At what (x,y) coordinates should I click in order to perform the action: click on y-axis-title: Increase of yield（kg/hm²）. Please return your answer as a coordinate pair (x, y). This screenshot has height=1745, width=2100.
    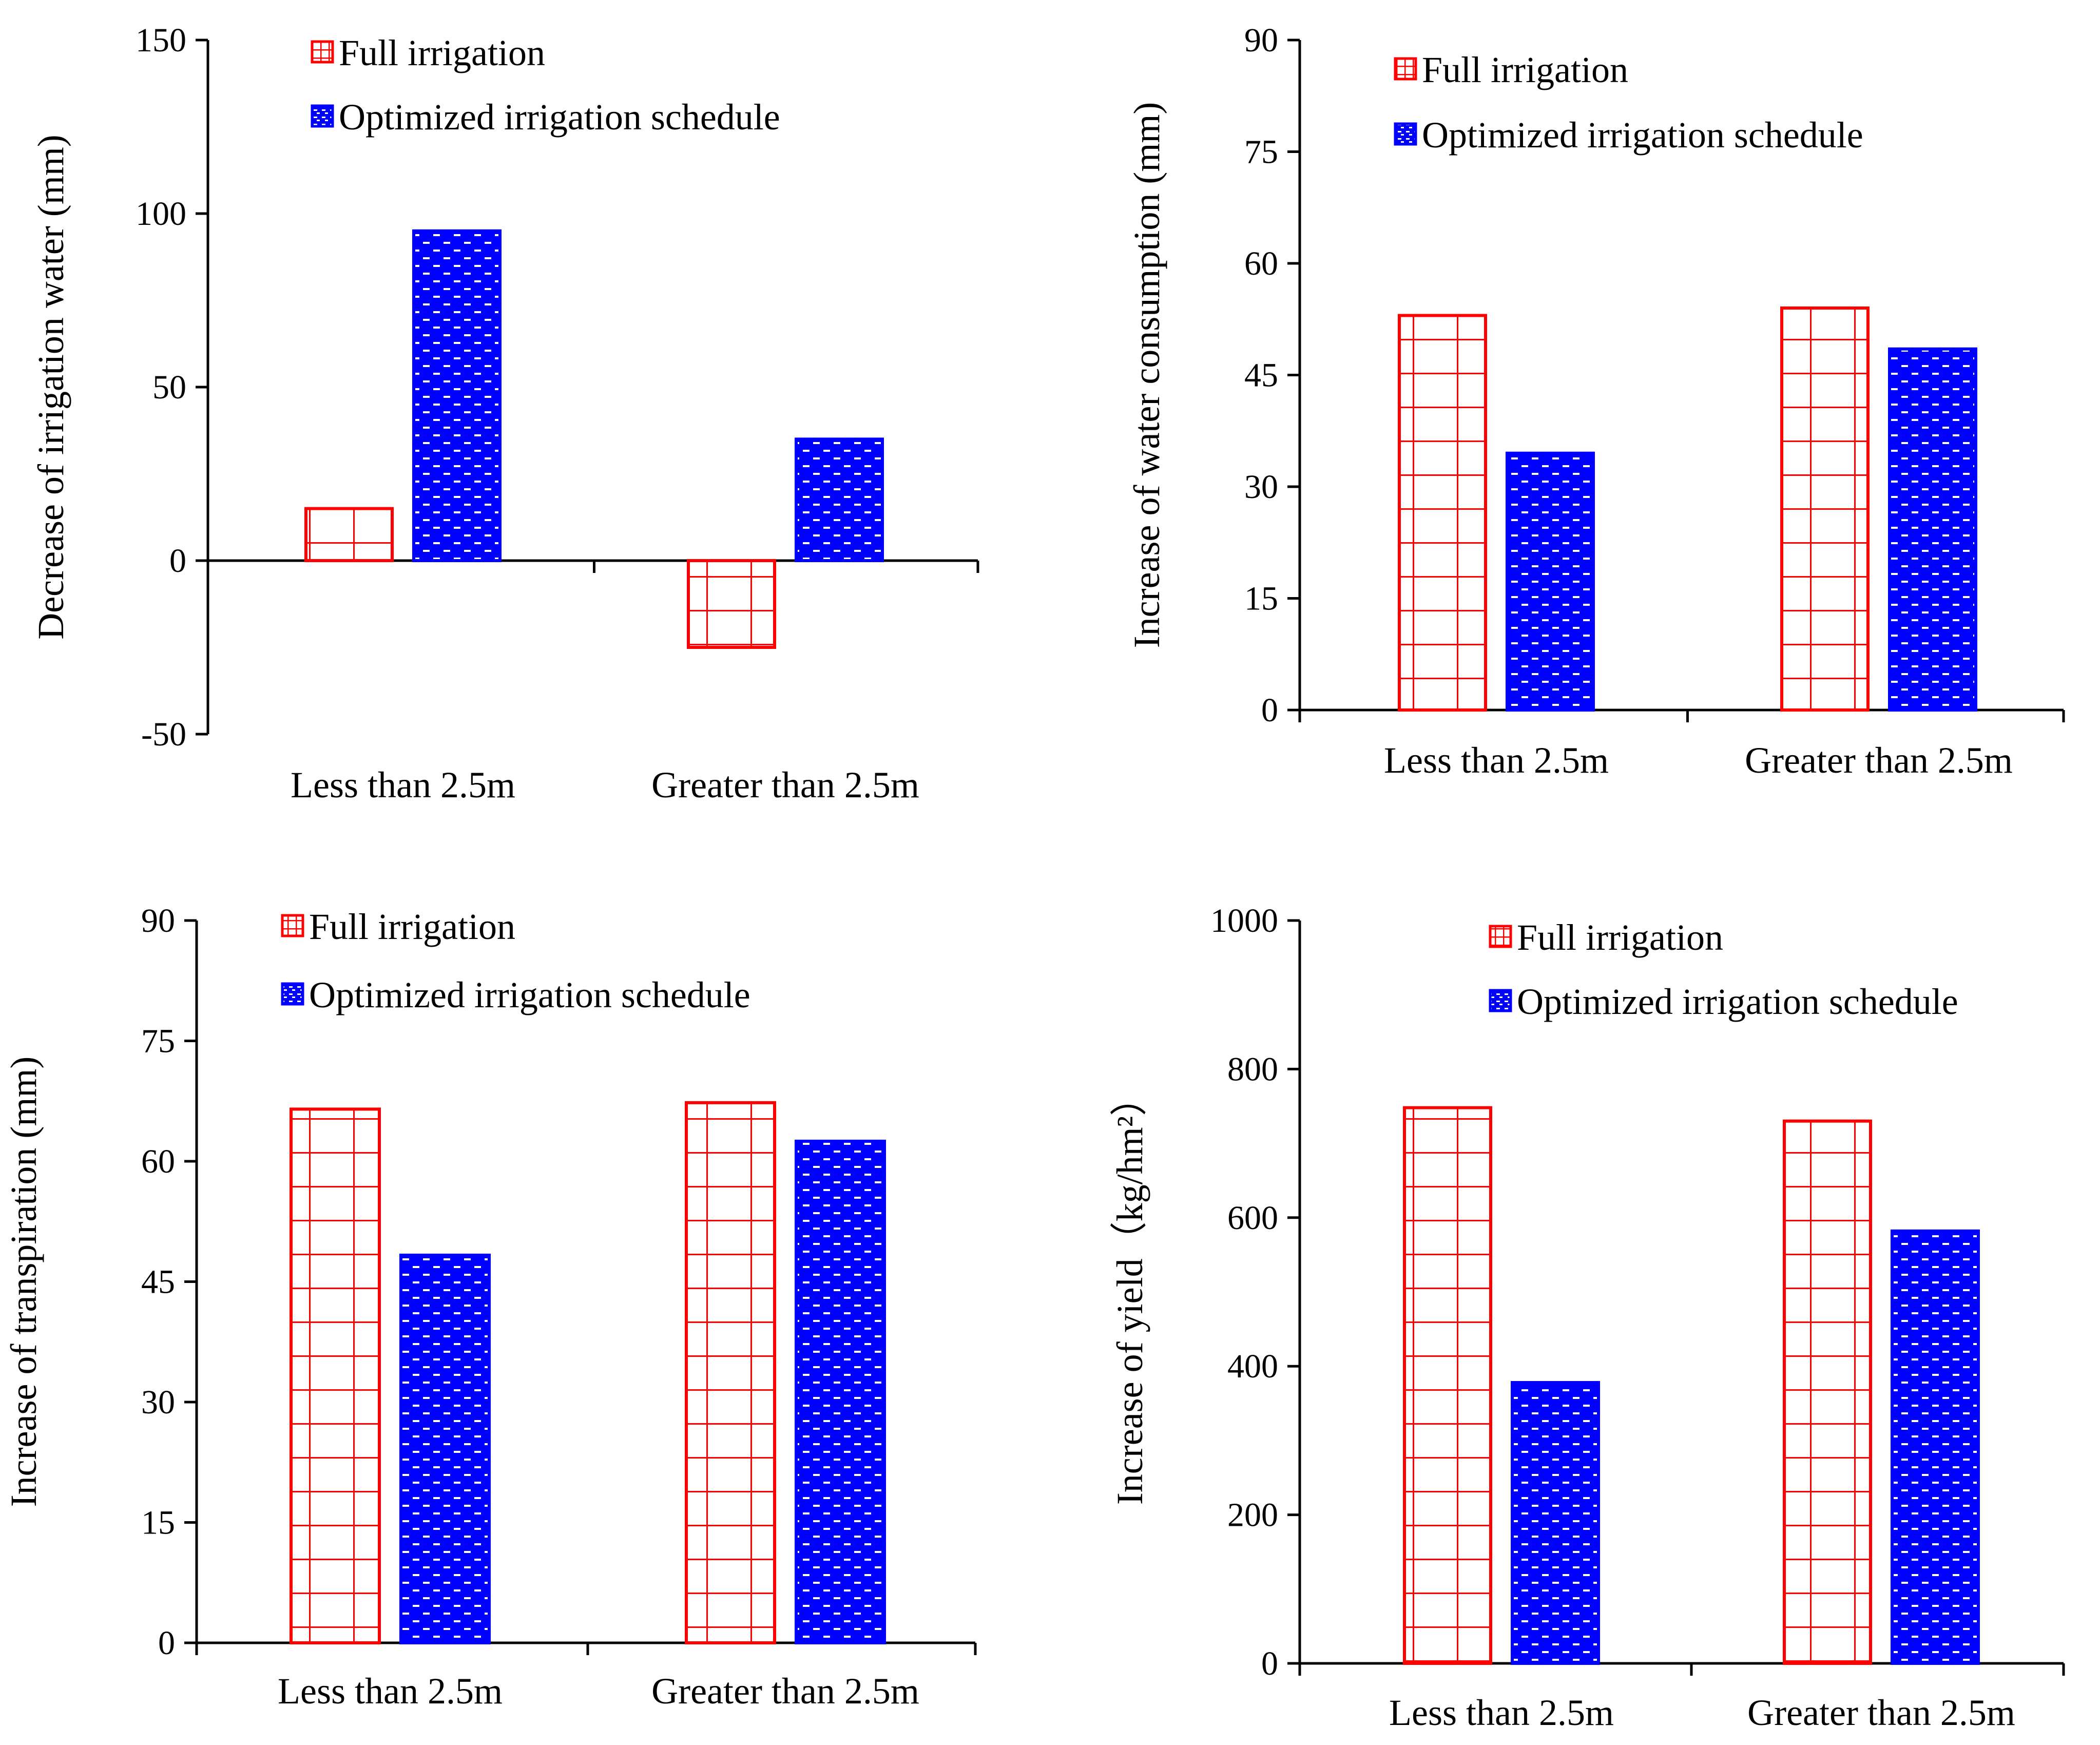
    Looking at the image, I should click on (1129, 1292).